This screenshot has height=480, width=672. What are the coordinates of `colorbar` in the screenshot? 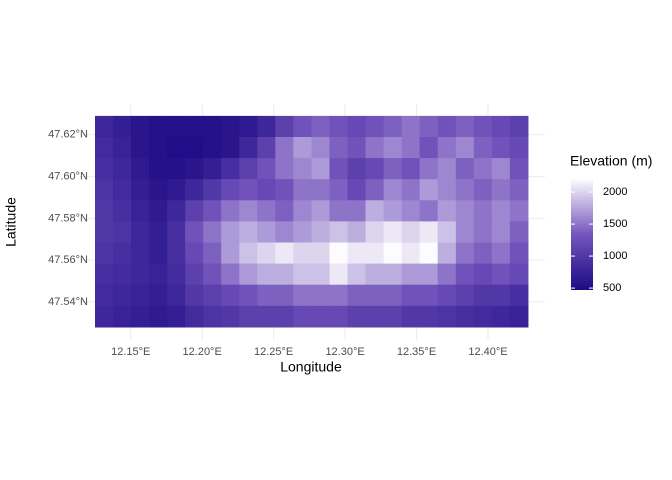 It's located at (582, 234).